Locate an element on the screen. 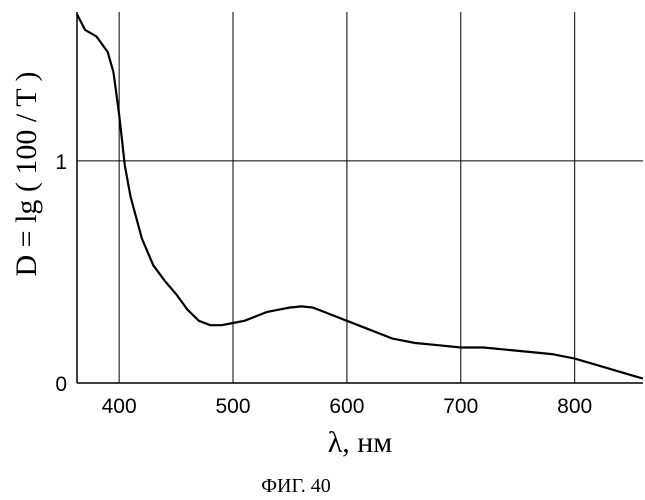  x-tick-label: 400 is located at coordinates (119, 406).